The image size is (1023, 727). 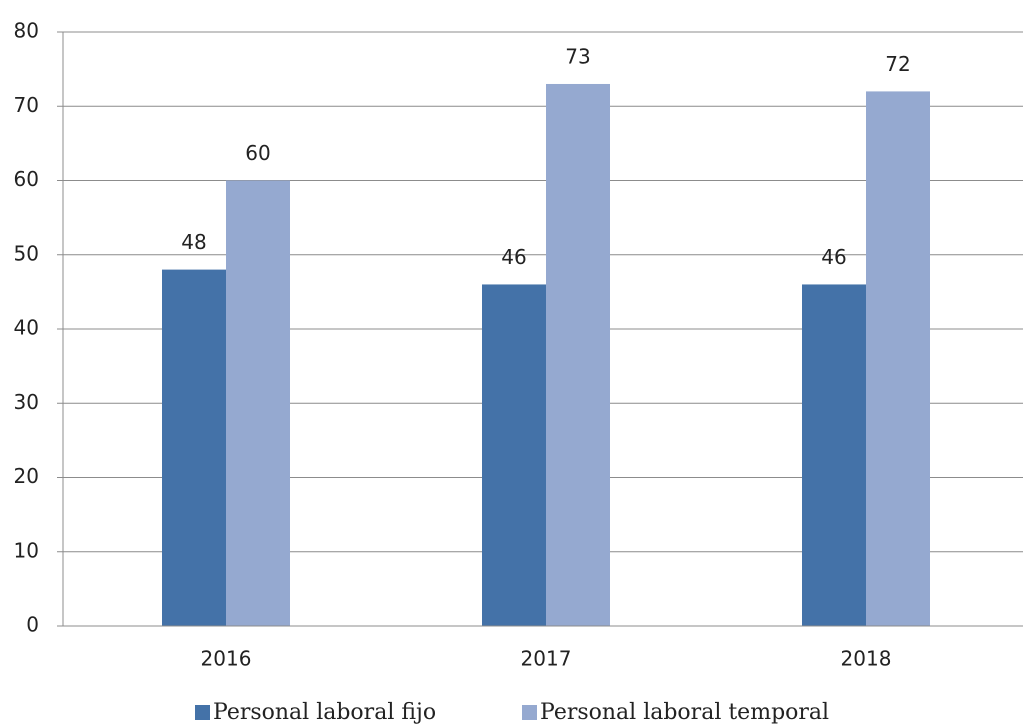 I want to click on y-tick-label: 60, so click(x=26, y=179).